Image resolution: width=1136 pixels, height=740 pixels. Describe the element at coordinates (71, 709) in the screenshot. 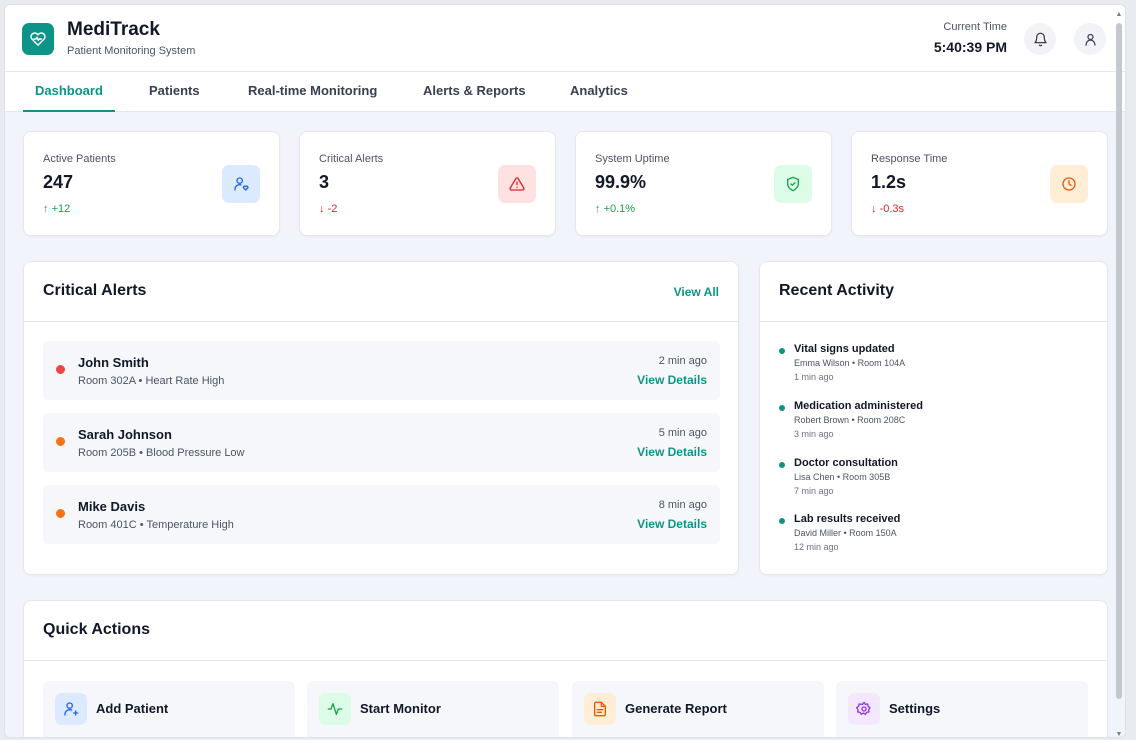

I see `user-plus-icon` at that location.